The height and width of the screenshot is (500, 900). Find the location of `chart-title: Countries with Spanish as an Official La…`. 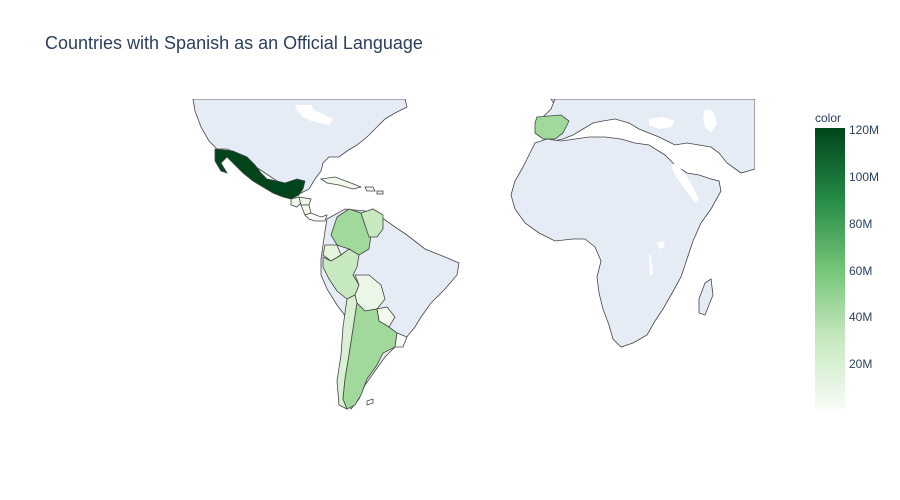

chart-title: Countries with Spanish as an Official La… is located at coordinates (234, 43).